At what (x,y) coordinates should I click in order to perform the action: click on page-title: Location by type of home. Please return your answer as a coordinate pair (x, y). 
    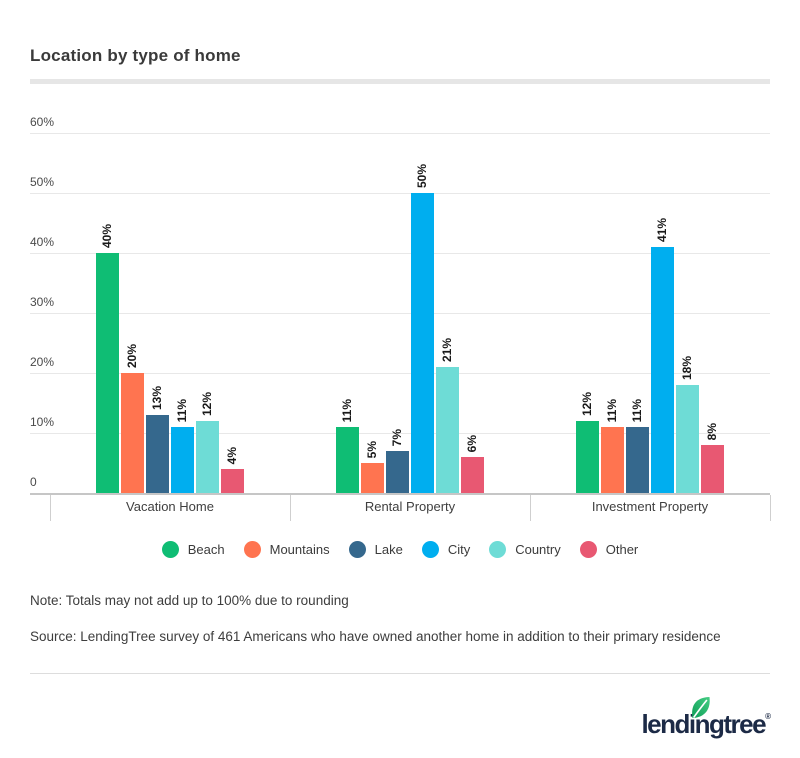
    Looking at the image, I should click on (135, 55).